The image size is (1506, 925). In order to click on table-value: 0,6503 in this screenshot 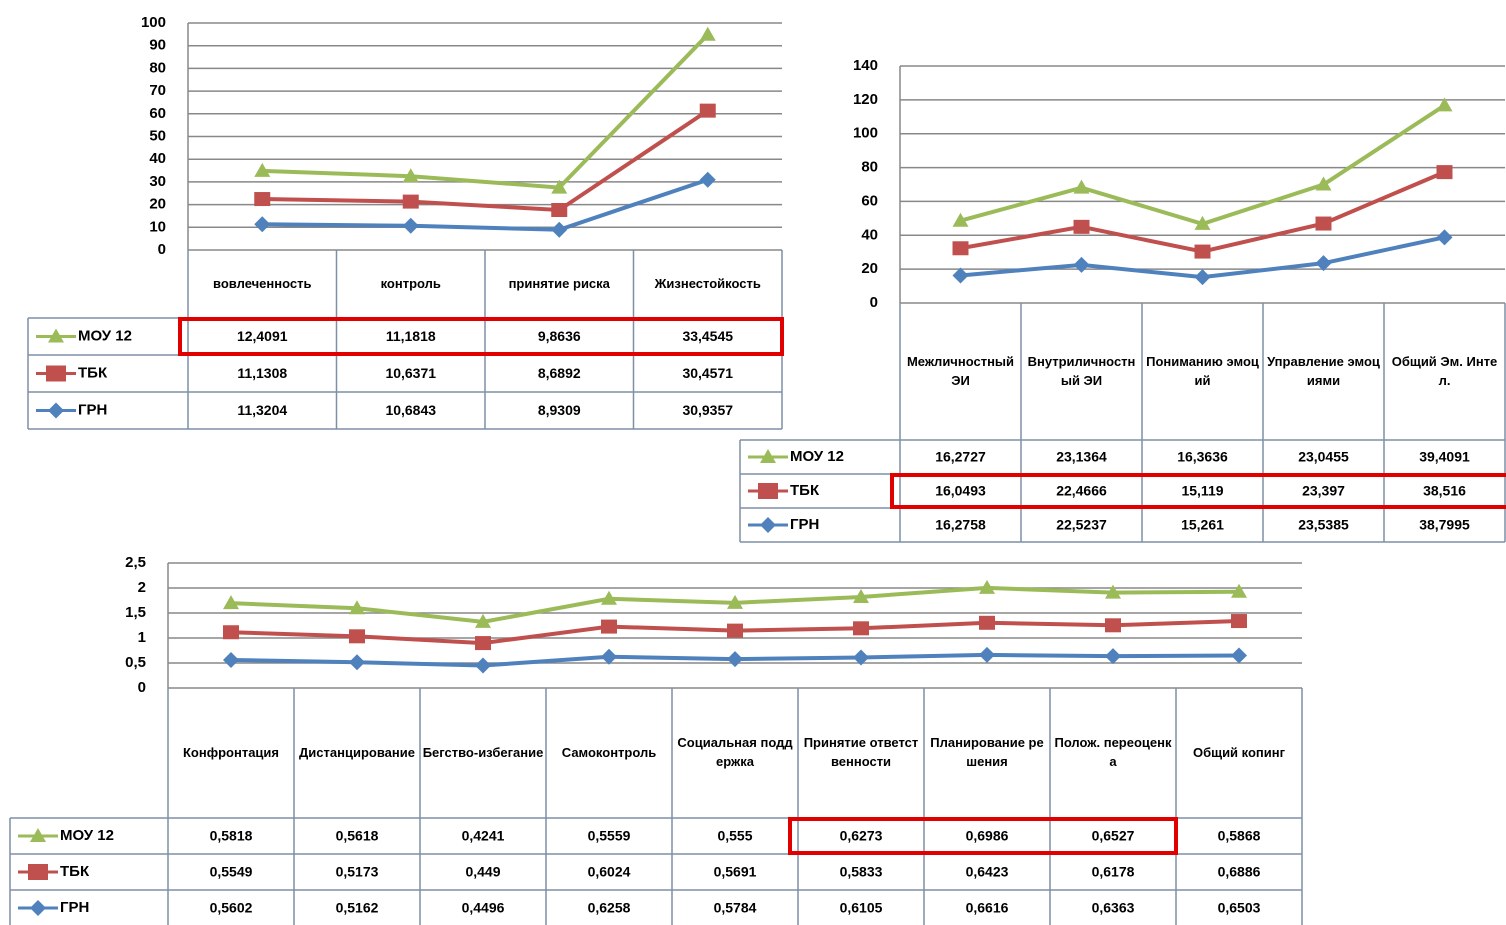, I will do `click(1239, 908)`.